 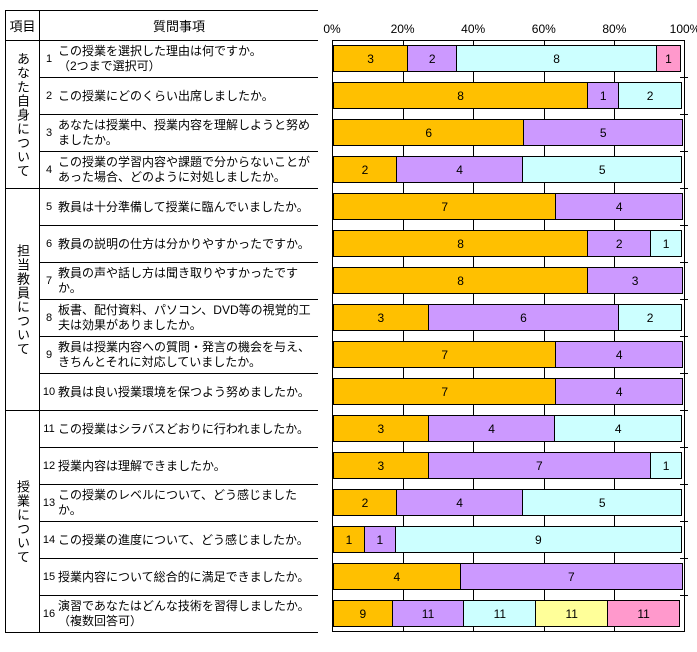 What do you see at coordinates (500, 613) in the screenshot?
I see `bar-segment-cyan: 11` at bounding box center [500, 613].